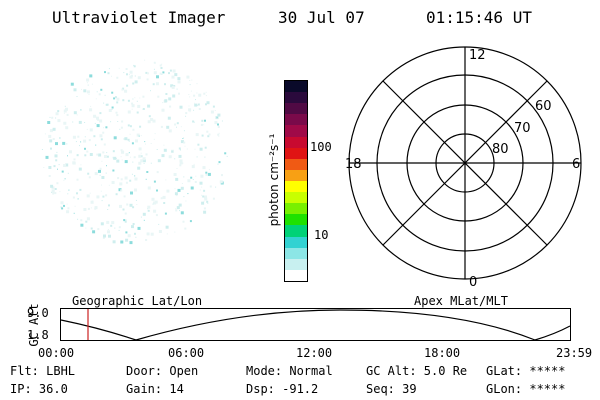 Image resolution: width=600 pixels, height=400 pixels. I want to click on date-label: 30 Jul 07, so click(321, 17).